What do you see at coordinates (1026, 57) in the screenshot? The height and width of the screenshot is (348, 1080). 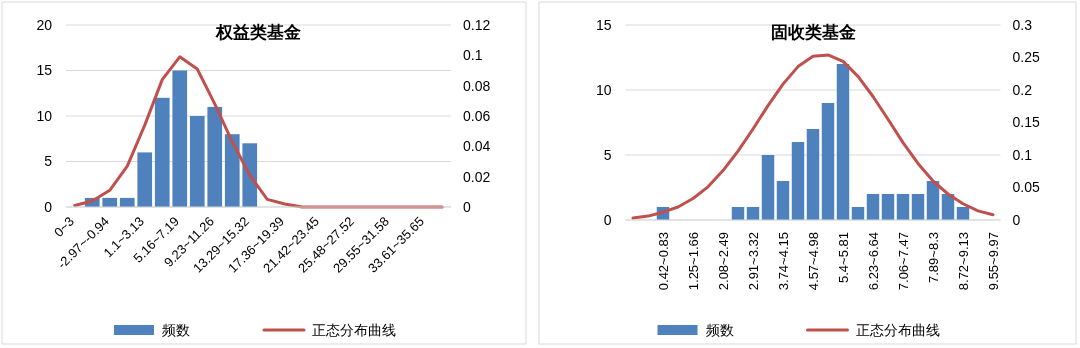 I see `y2-tick-label: 0.25` at bounding box center [1026, 57].